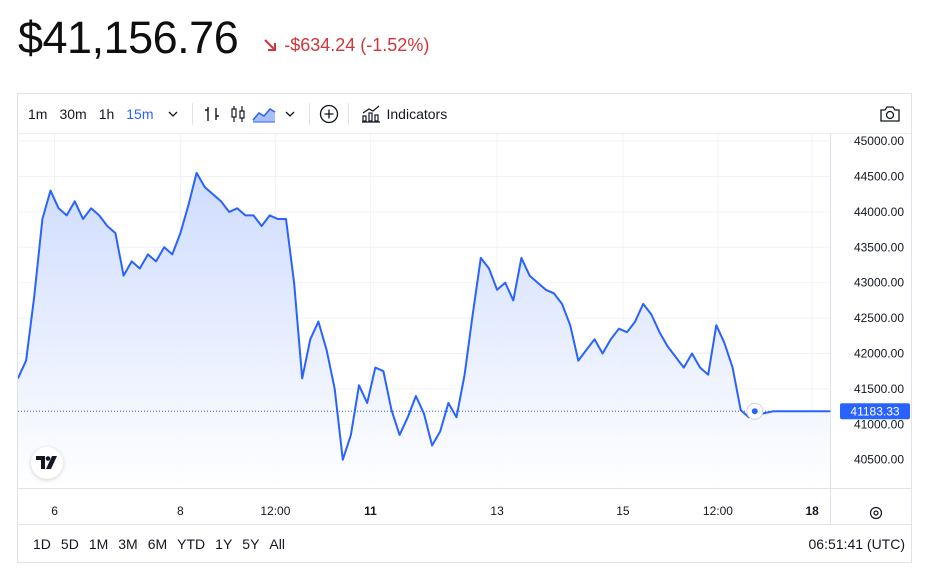 The image size is (932, 582). Describe the element at coordinates (497, 511) in the screenshot. I see `x-tick-label: 13` at that location.